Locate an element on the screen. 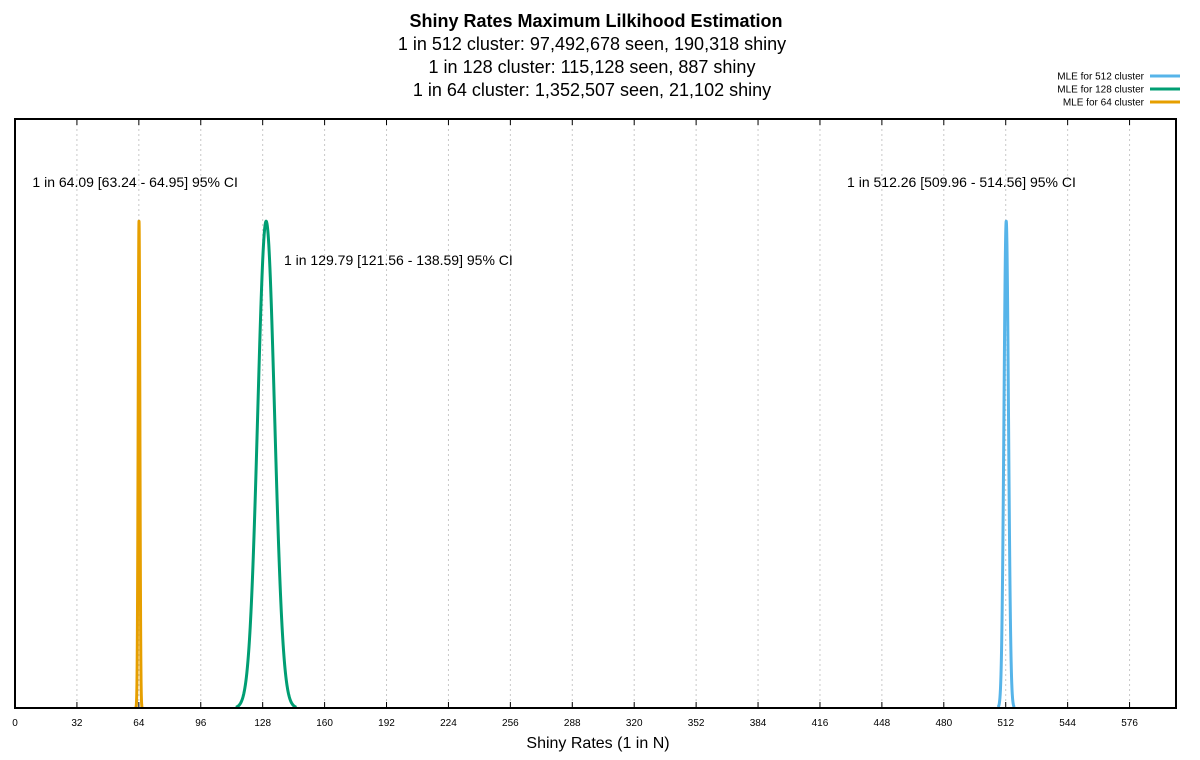  x-tick-label: 512 is located at coordinates (1005, 723).